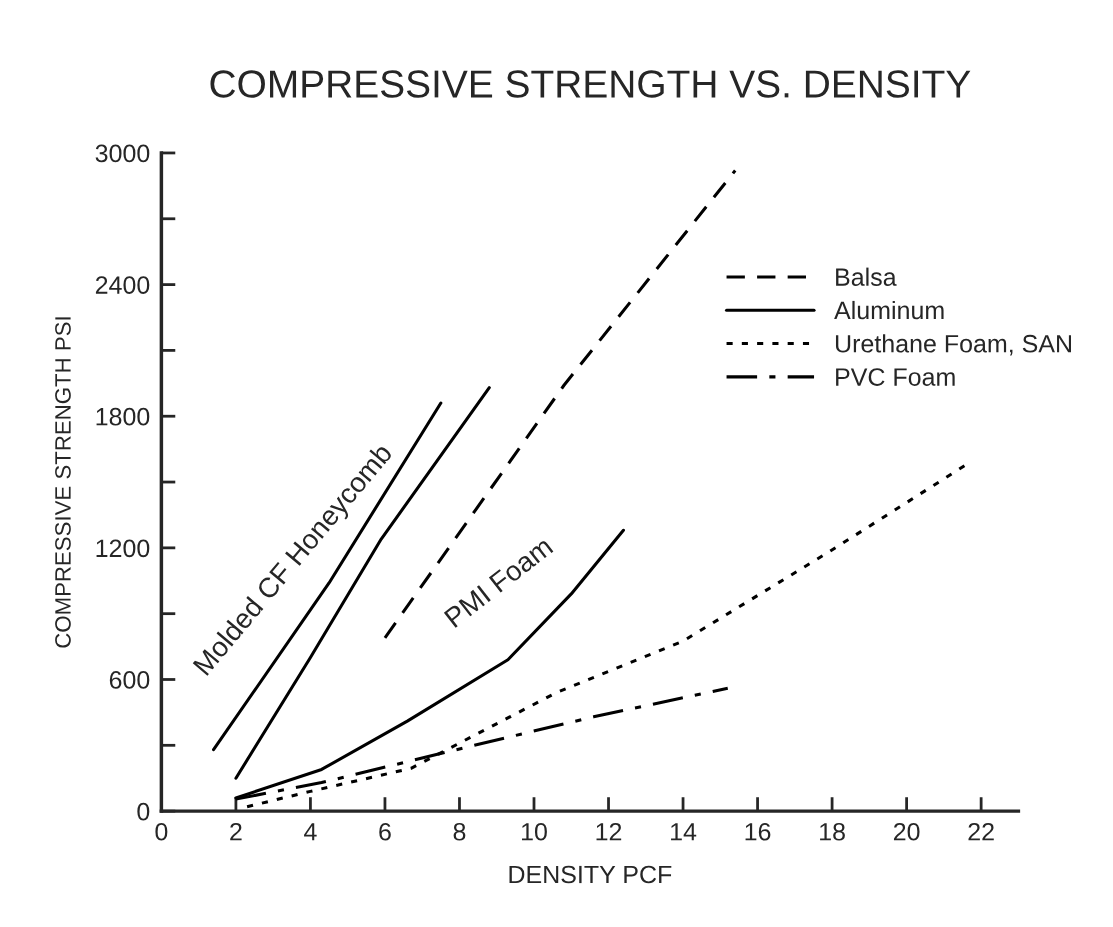  I want to click on x-tick-label: 20, so click(906, 831).